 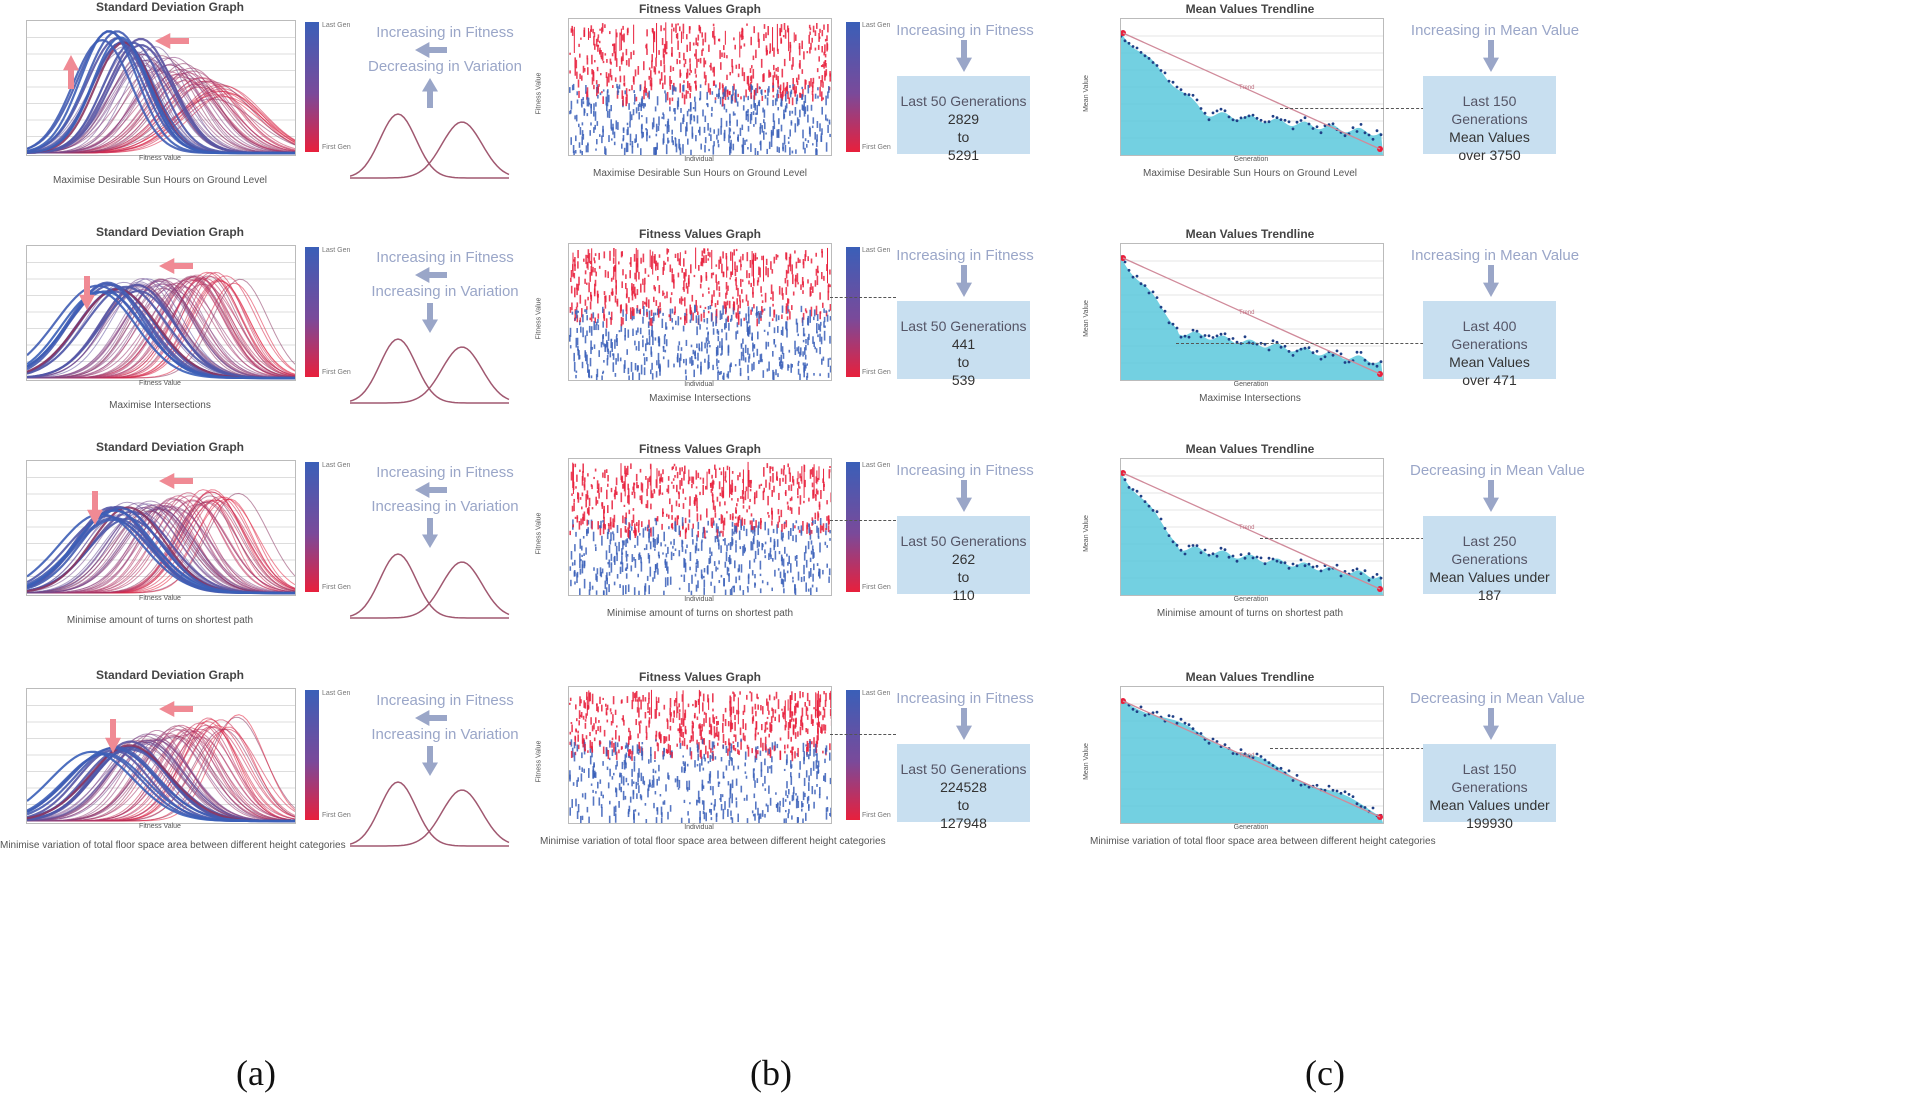 I want to click on down-arrow-icon, so click(x=964, y=56).